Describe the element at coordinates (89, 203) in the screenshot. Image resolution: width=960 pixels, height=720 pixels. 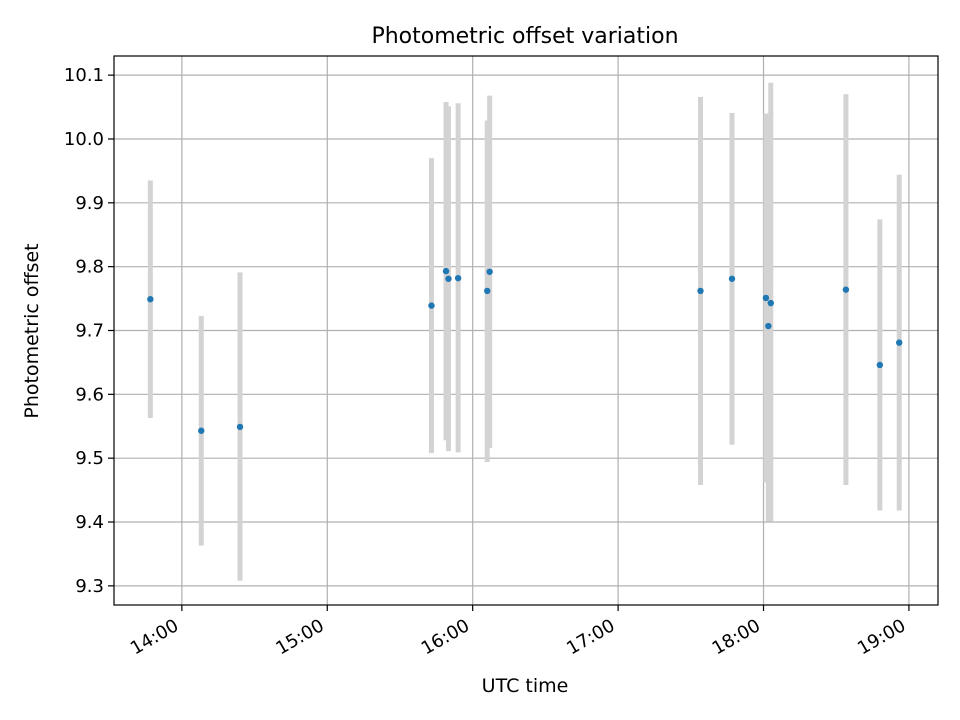
I see `y-tick-label: 9.9` at that location.